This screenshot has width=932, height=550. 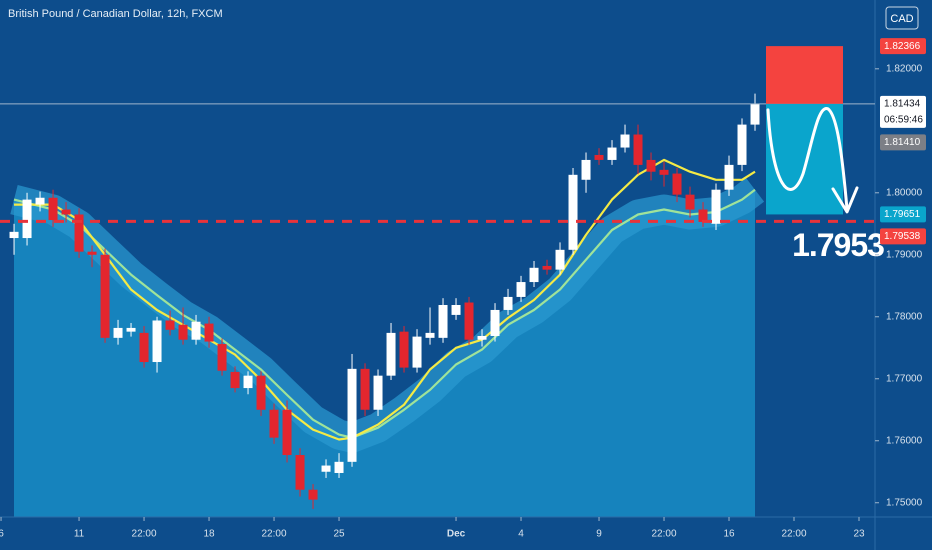 What do you see at coordinates (339, 534) in the screenshot?
I see `x-tick-label: 25` at bounding box center [339, 534].